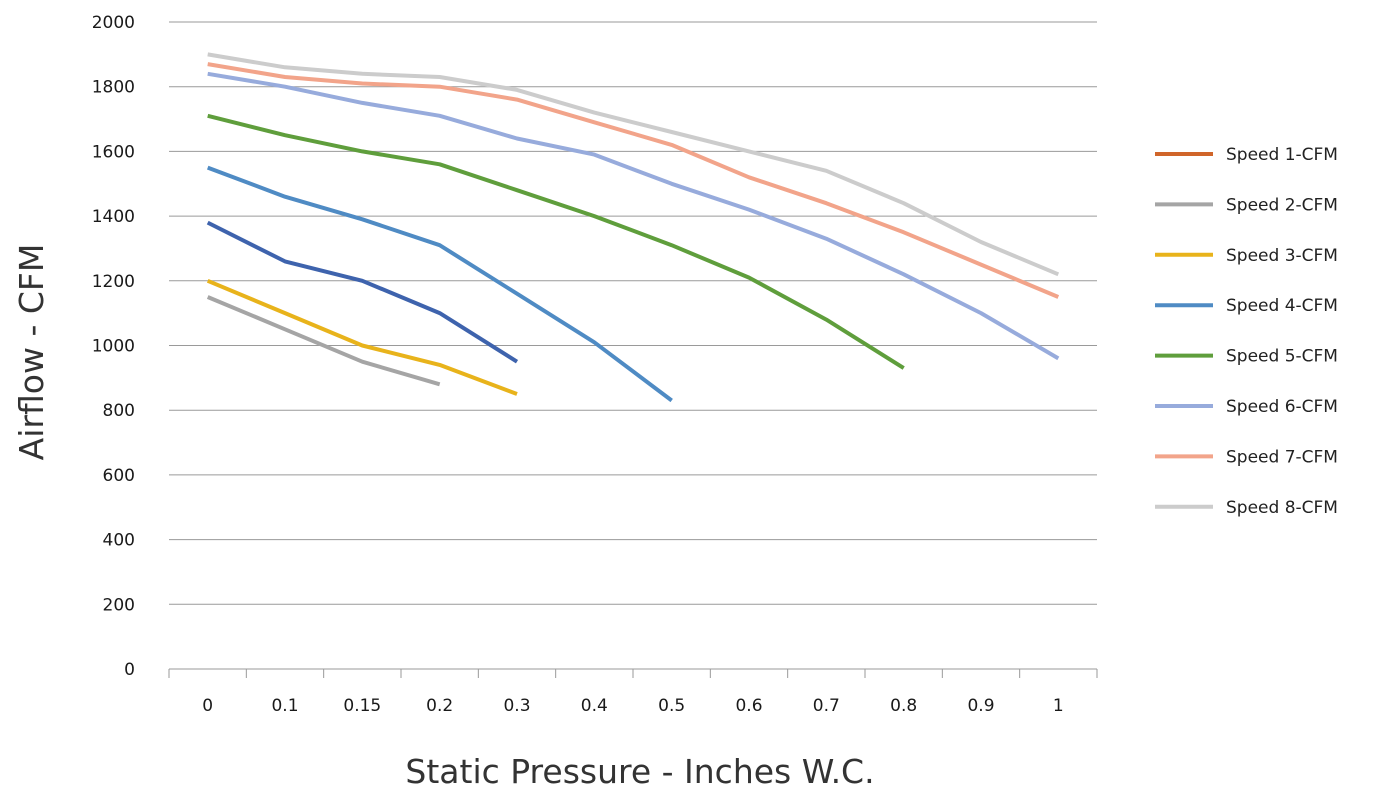  I want to click on x-axis, so click(633, 673).